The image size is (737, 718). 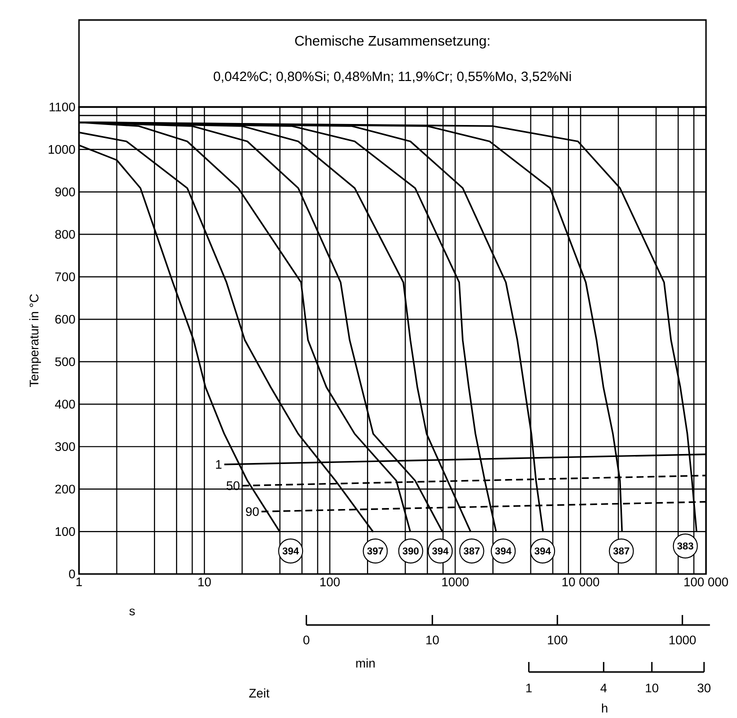 What do you see at coordinates (72, 574) in the screenshot?
I see `y-tick-label: 0` at bounding box center [72, 574].